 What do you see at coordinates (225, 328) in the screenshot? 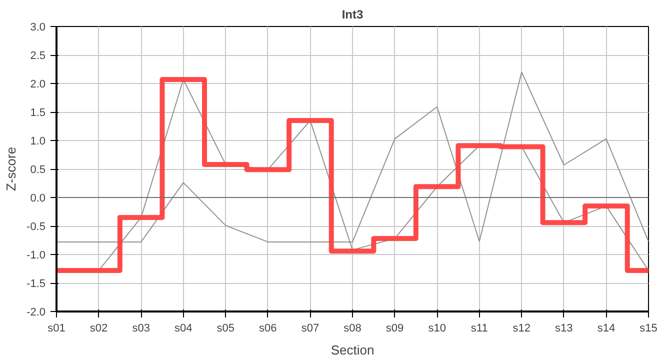
I see `x-tick-label: s05` at bounding box center [225, 328].